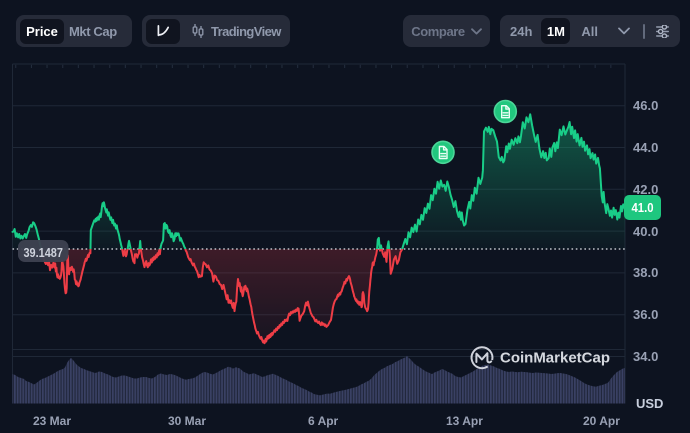  Describe the element at coordinates (43, 252) in the screenshot. I see `svg-text: 39.1487` at that location.